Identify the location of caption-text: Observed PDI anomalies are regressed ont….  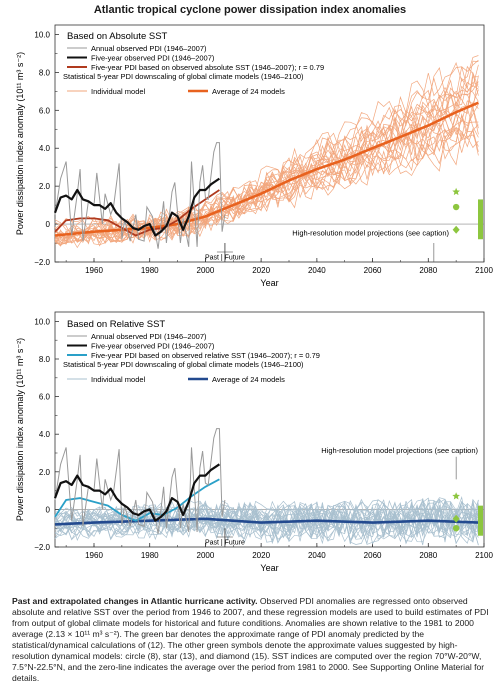
(250, 639).